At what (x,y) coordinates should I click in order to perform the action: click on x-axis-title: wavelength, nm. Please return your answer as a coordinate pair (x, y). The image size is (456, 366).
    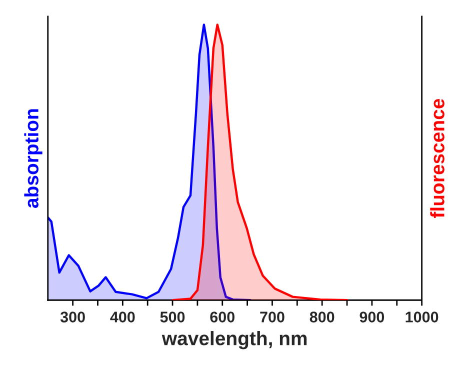
    Looking at the image, I should click on (234, 340).